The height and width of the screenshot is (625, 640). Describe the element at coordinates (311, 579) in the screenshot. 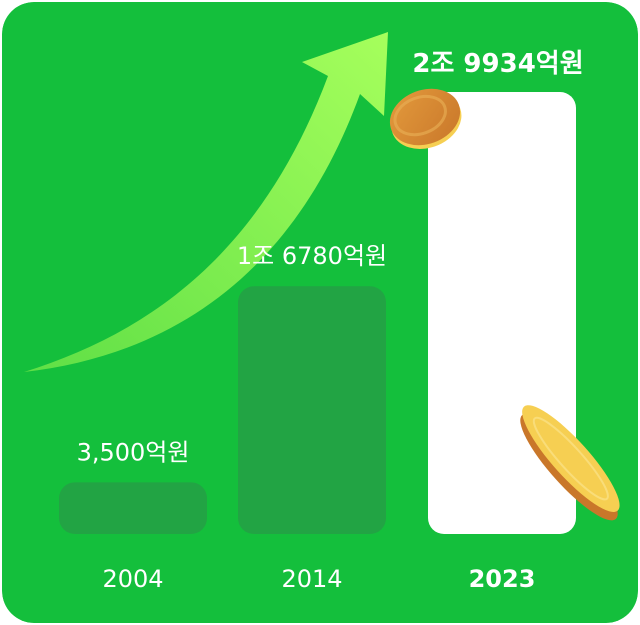

I see `category-label-2014: 2014` at that location.